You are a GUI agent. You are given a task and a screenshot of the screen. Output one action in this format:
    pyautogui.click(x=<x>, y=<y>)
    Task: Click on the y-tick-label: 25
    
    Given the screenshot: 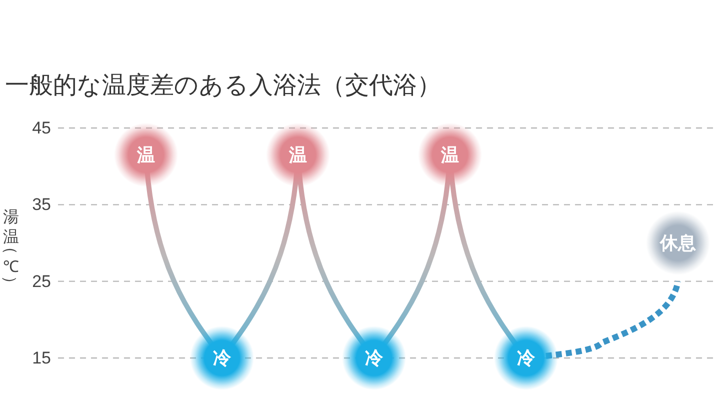 What is the action you would take?
    pyautogui.click(x=41, y=281)
    